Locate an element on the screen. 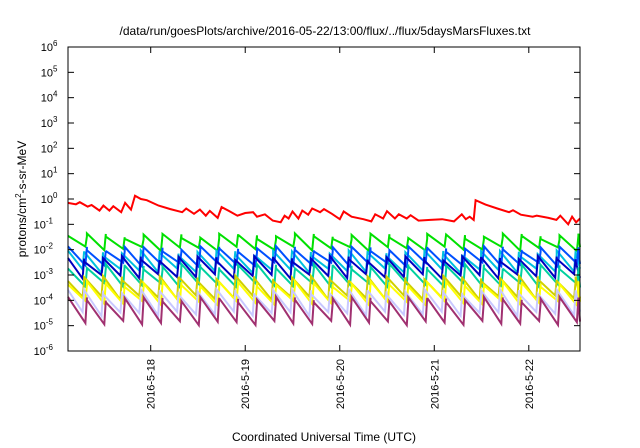  y-tick-label: 10⁰ is located at coordinates (49, 198).